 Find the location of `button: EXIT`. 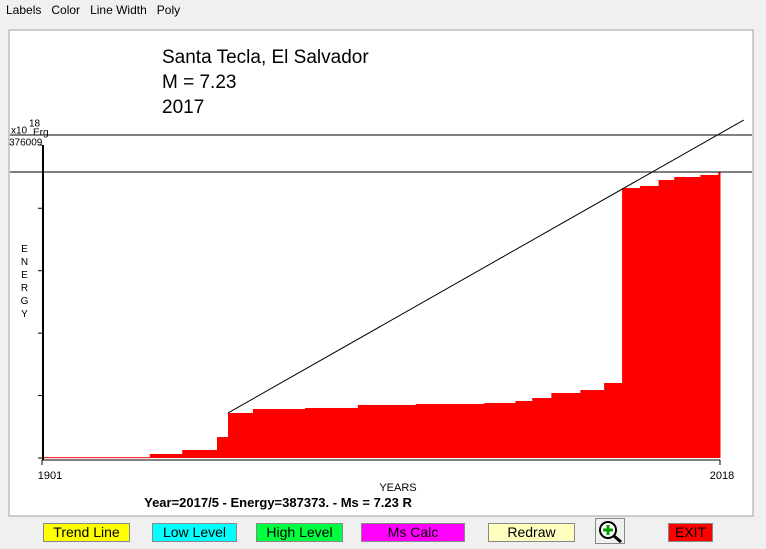

button: EXIT is located at coordinates (690, 532).